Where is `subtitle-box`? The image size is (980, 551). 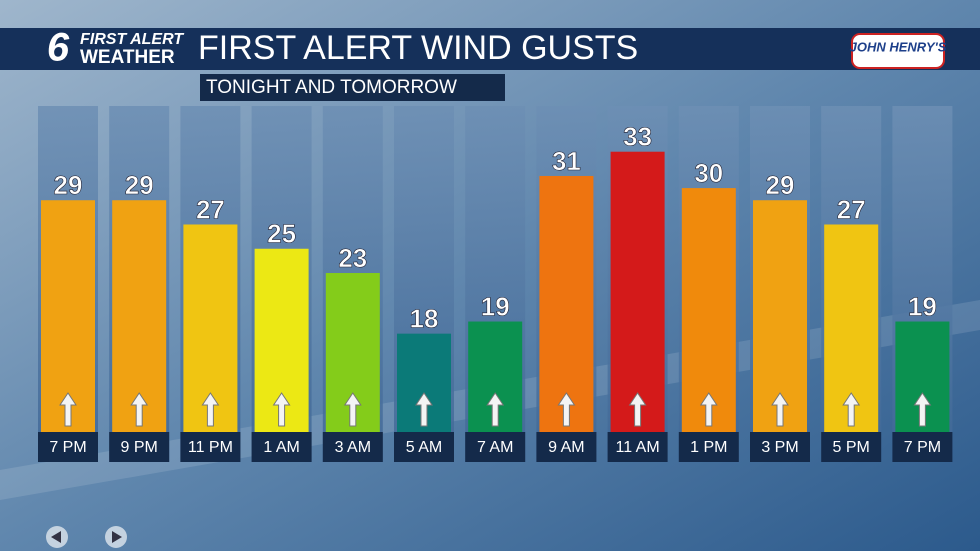 subtitle-box is located at coordinates (352, 87).